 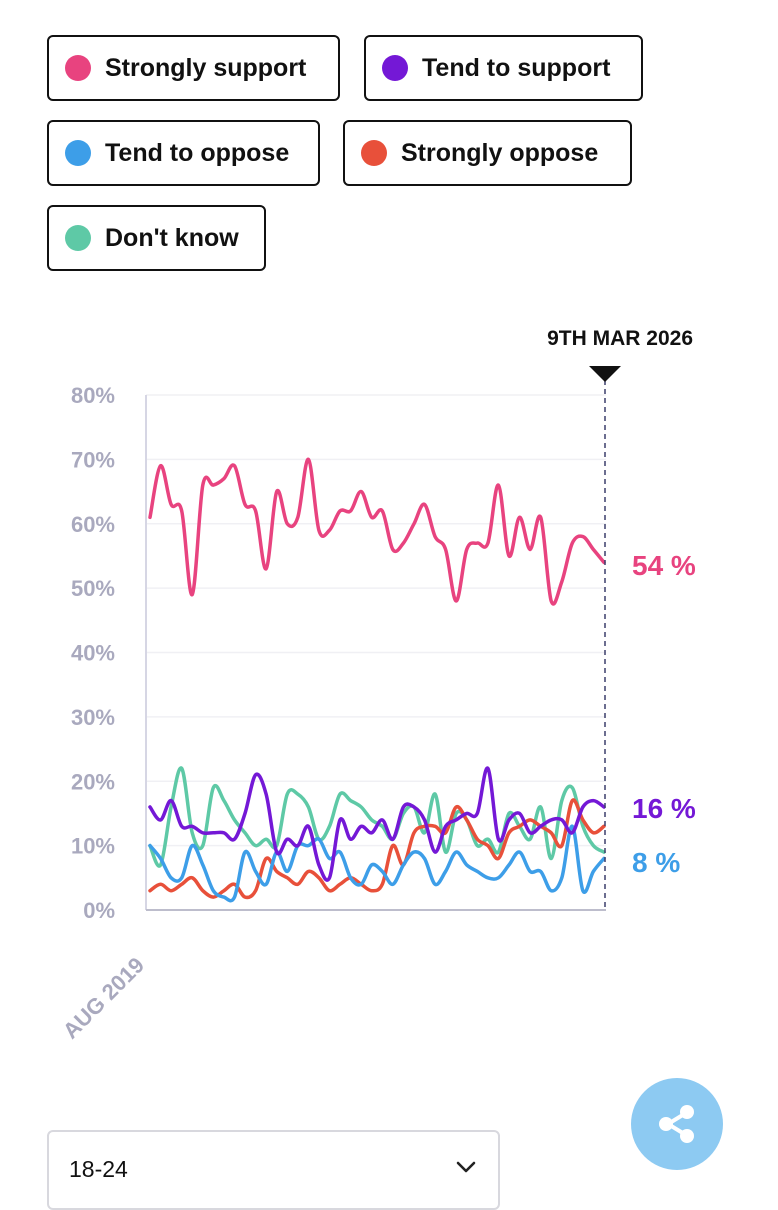 I want to click on age-group-selected-value: 18-24, so click(x=98, y=1169).